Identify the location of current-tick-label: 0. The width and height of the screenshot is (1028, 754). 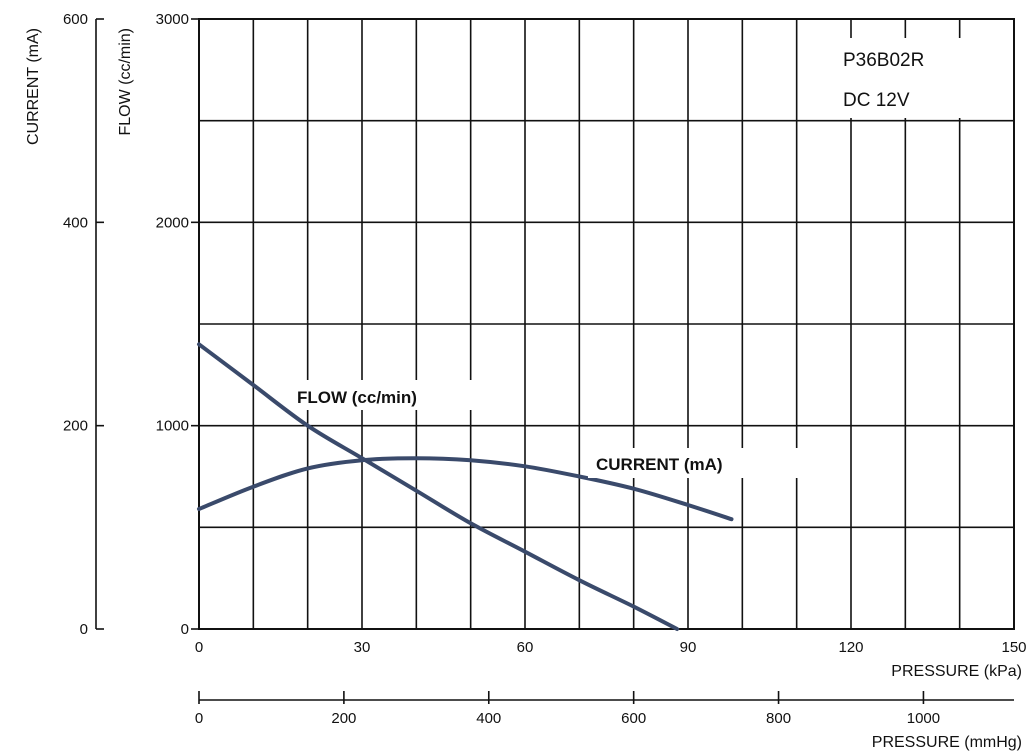
(84, 629).